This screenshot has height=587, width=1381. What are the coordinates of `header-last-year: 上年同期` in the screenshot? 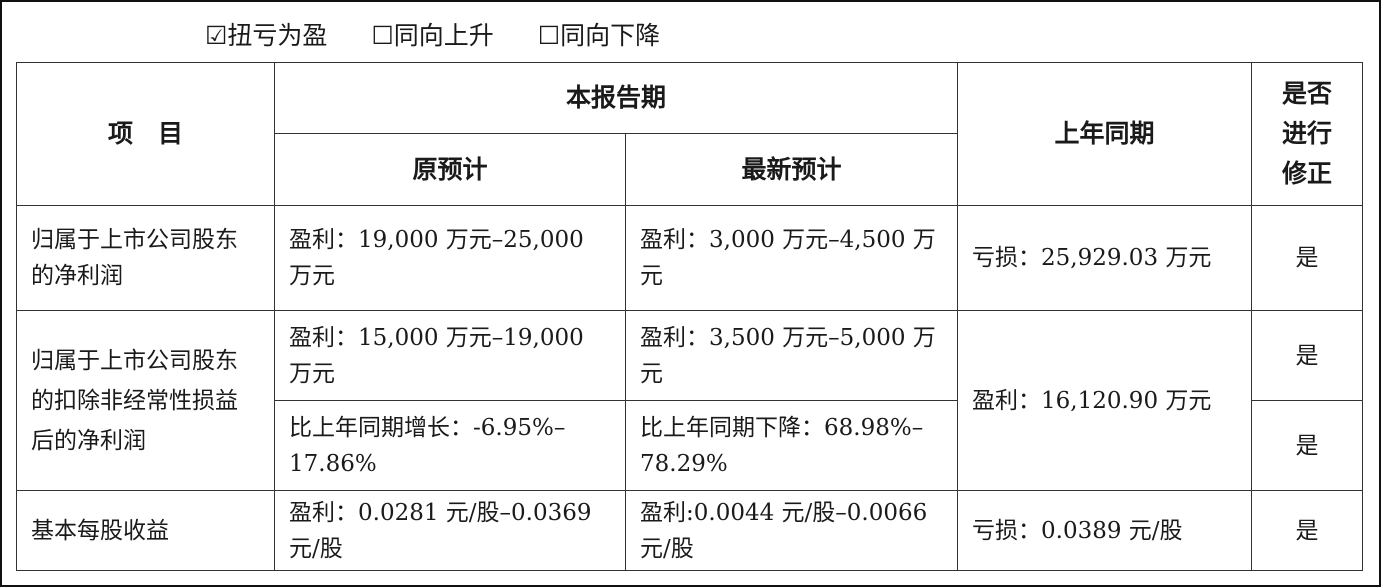 It's located at (1105, 134).